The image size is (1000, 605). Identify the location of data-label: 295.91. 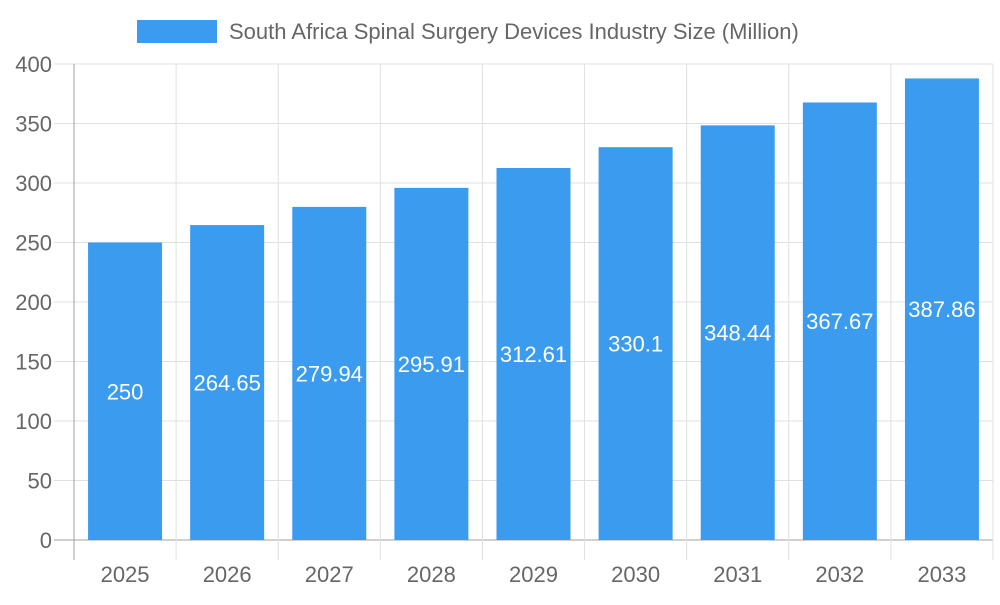
(431, 364).